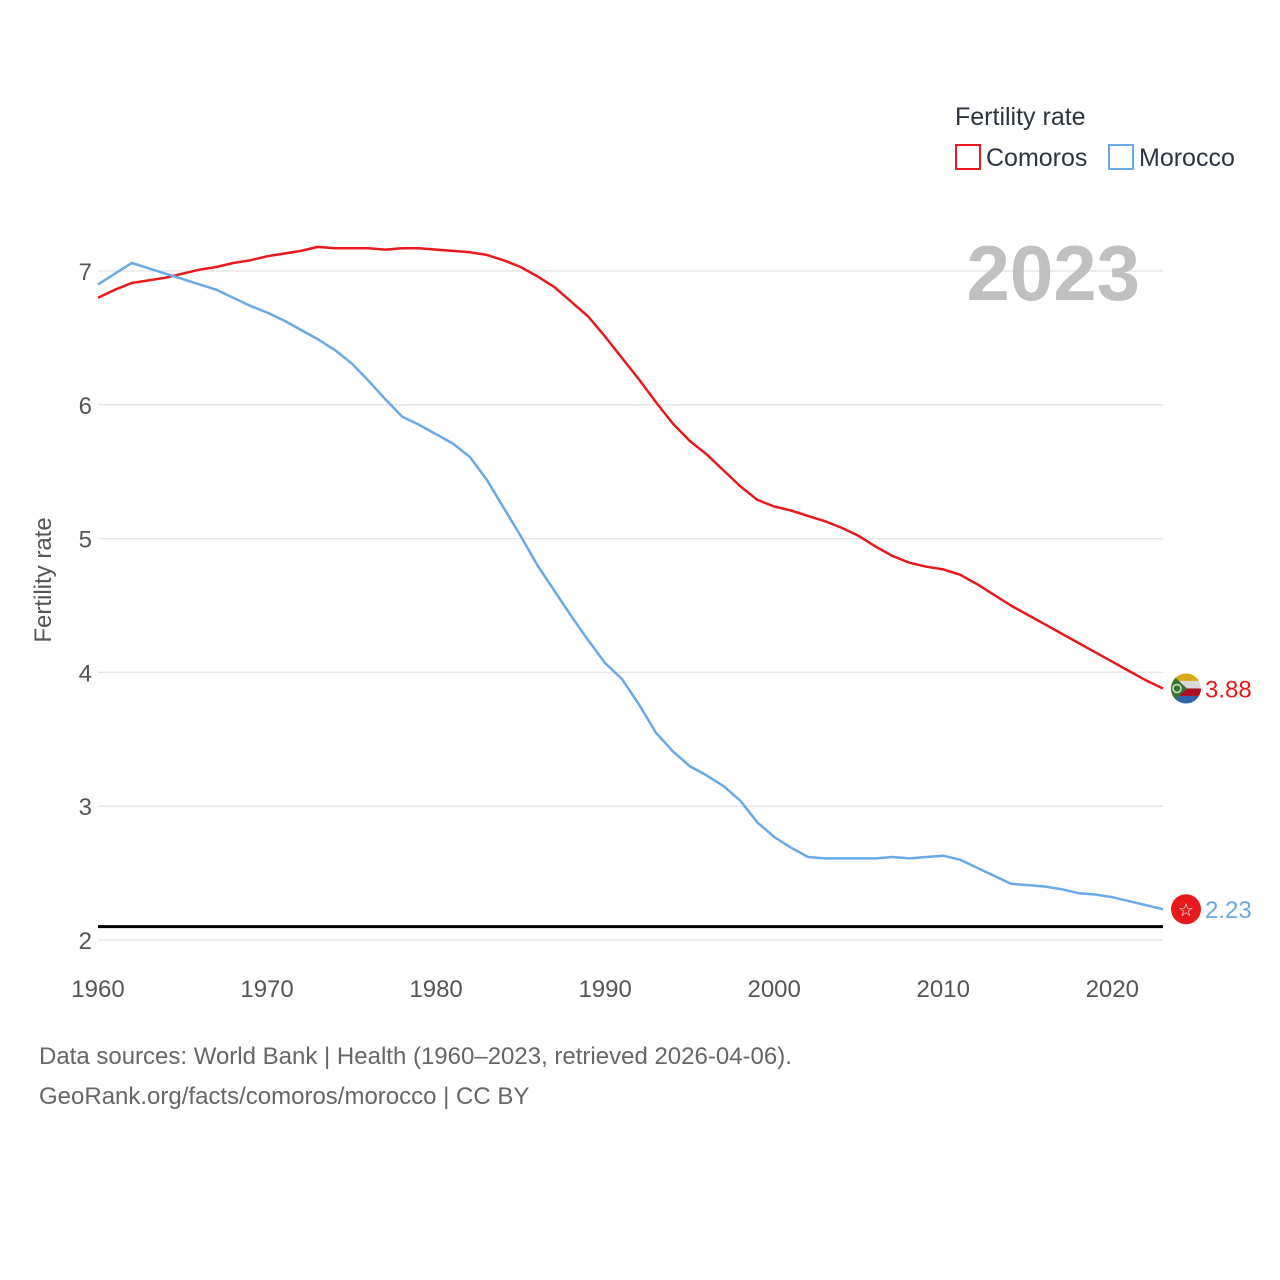 The width and height of the screenshot is (1280, 1280). What do you see at coordinates (85, 607) in the screenshot?
I see `y-axis-ticks: 2 3 4 5 6 7` at bounding box center [85, 607].